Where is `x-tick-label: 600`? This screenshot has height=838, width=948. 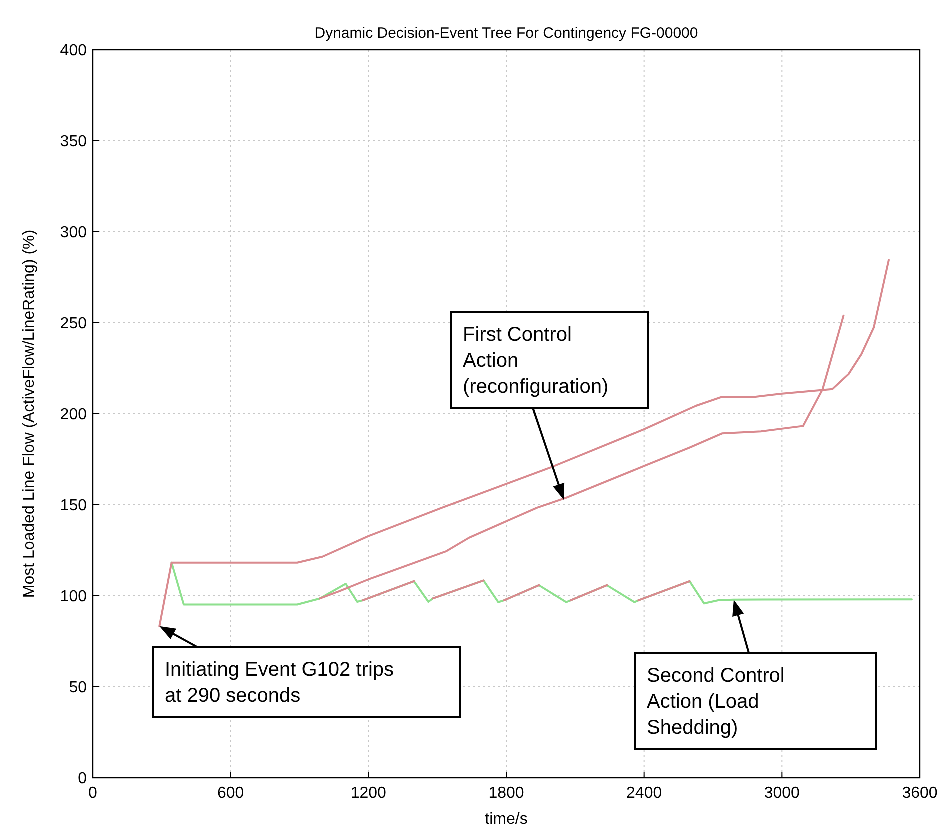
x-tick-label: 600 is located at coordinates (230, 793).